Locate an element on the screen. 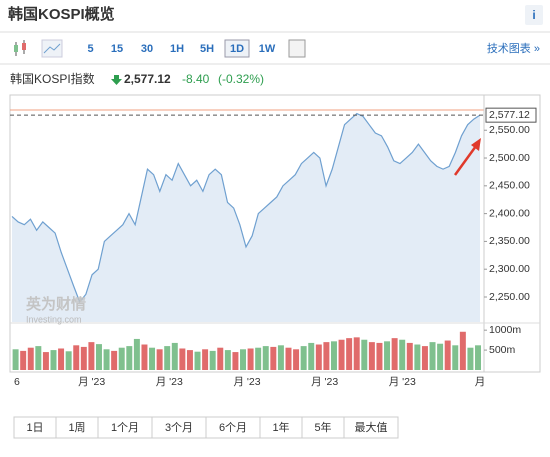 The width and height of the screenshot is (550, 457). y-tick-label: 2,350.00 is located at coordinates (509, 241).